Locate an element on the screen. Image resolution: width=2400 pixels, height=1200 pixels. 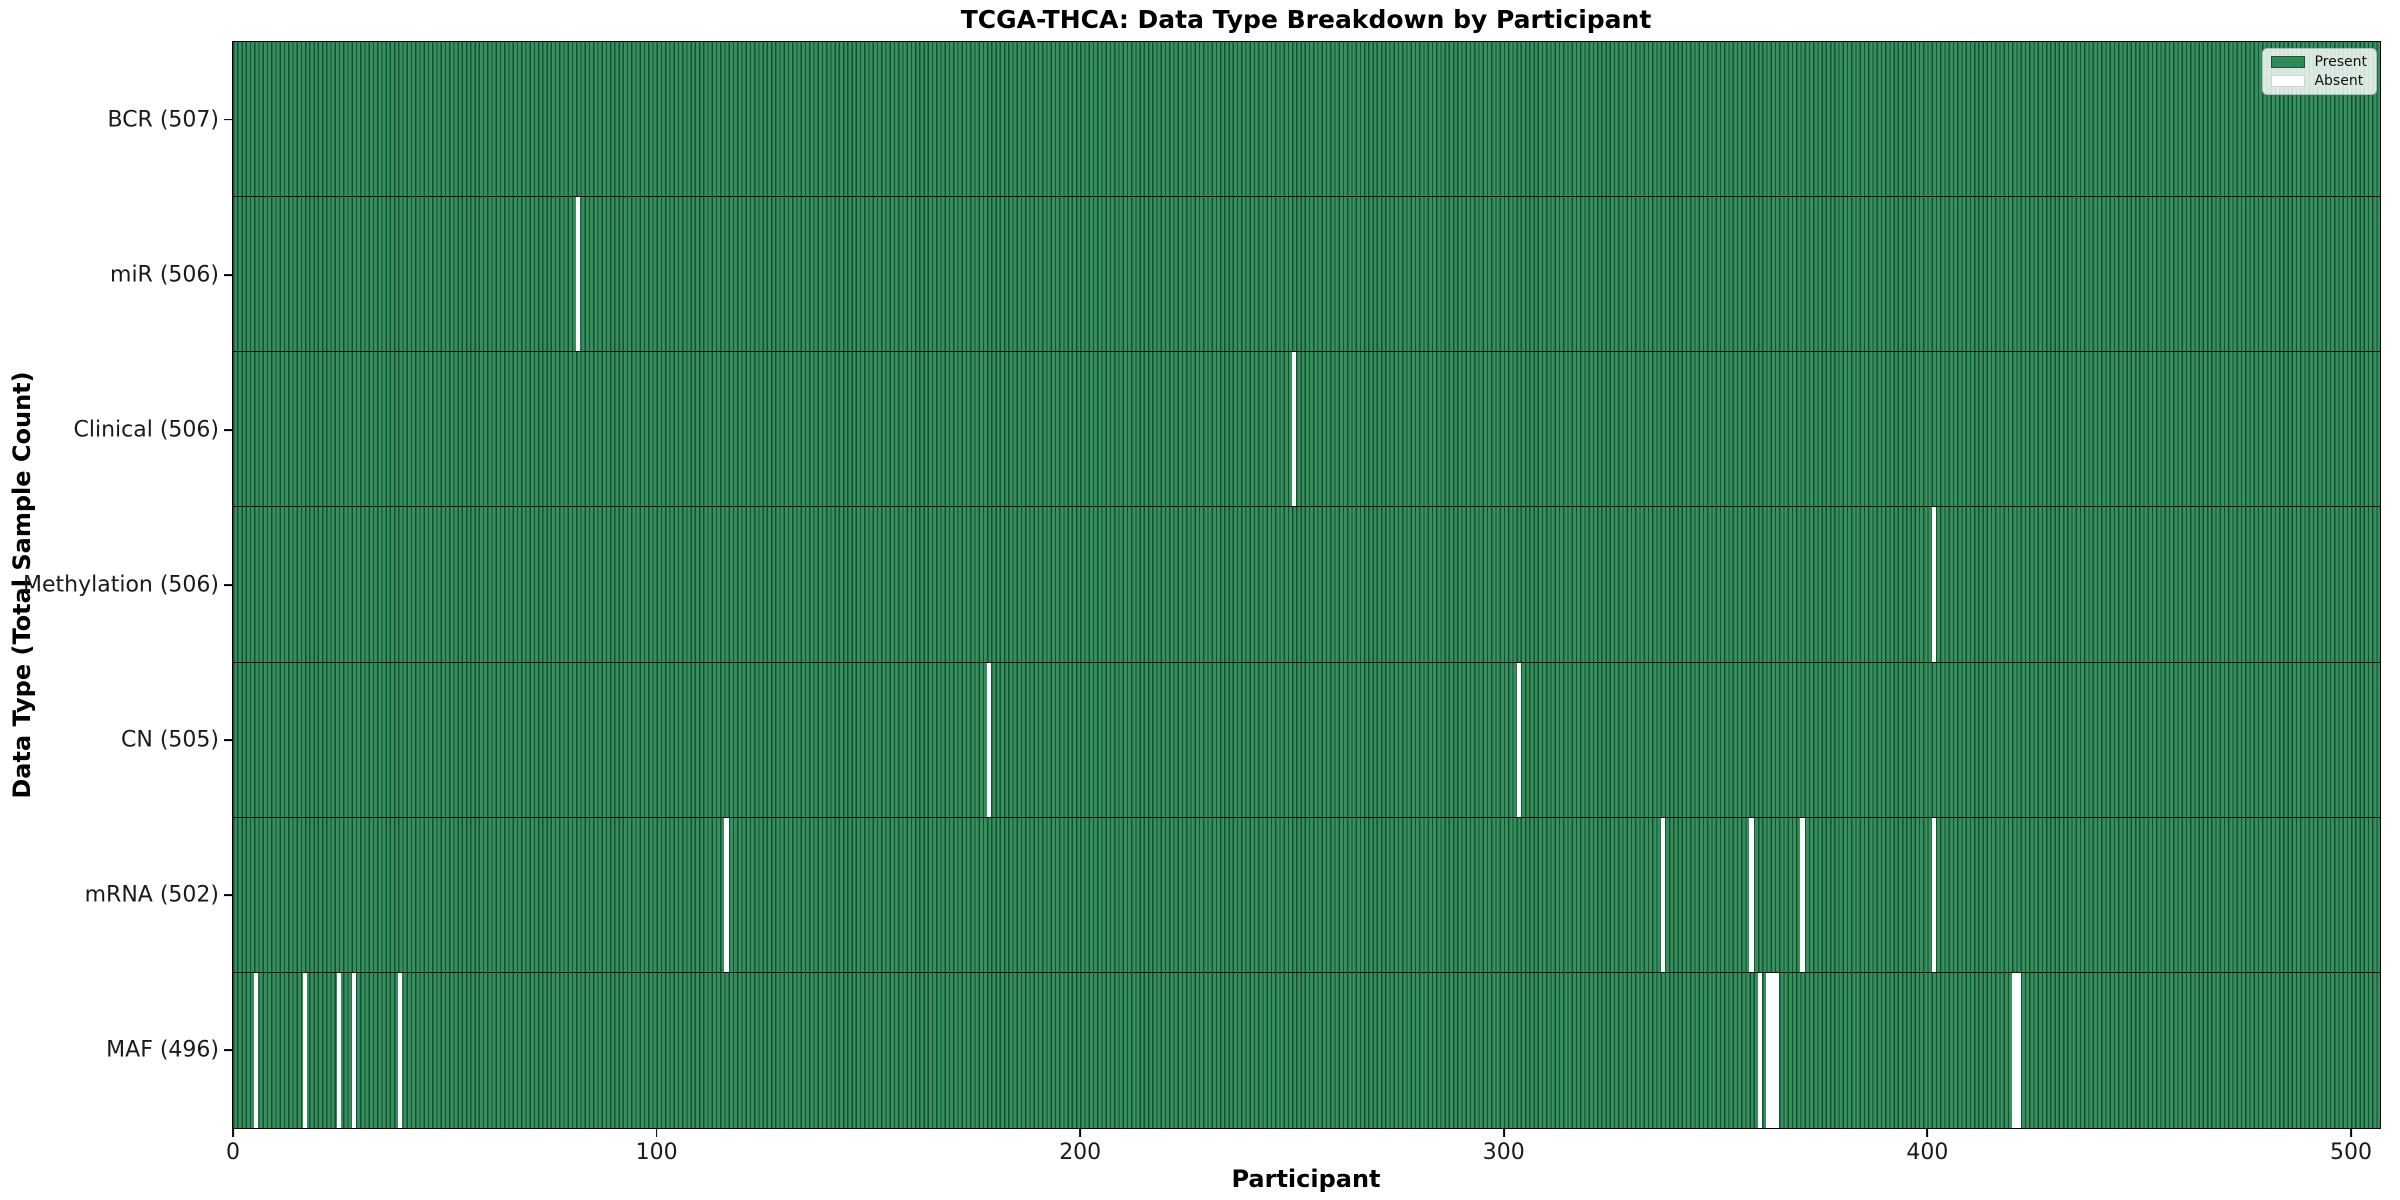
legend-label-present: Present is located at coordinates (2340, 62).